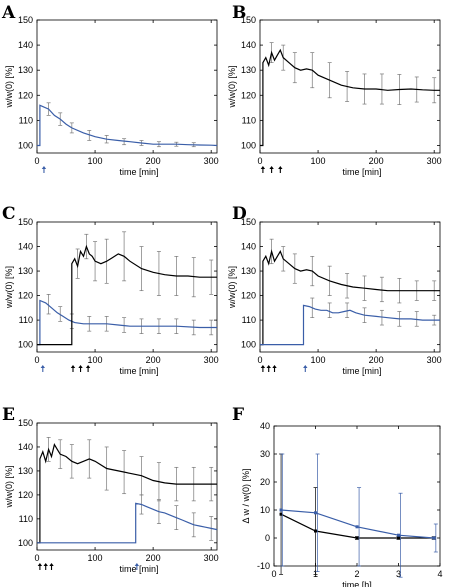 The height and width of the screenshot is (587, 449). Describe the element at coordinates (439, 574) in the screenshot. I see `x-tick-label: 4` at that location.